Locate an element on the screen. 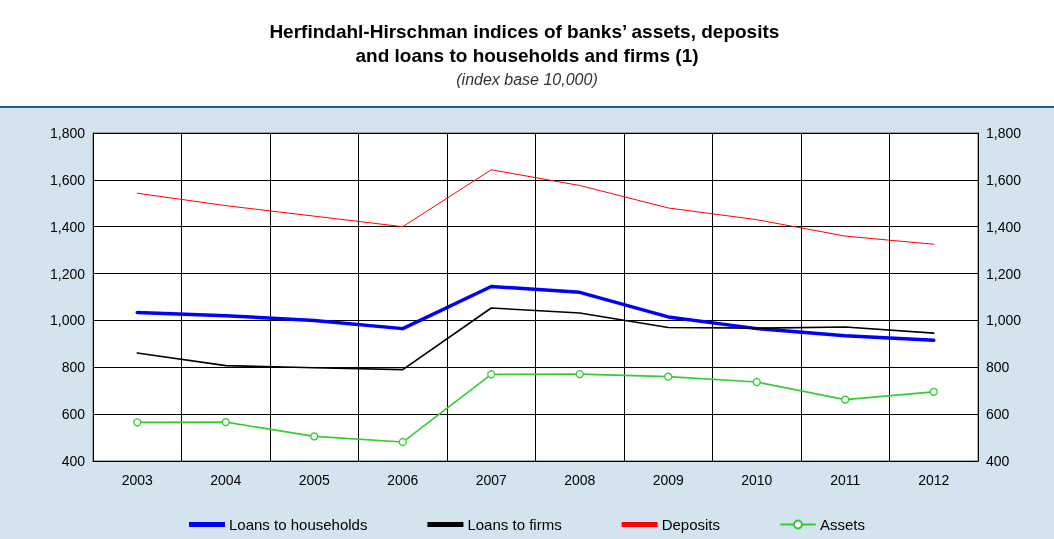 The image size is (1054, 539). x-tick-label: 2006 is located at coordinates (403, 480).